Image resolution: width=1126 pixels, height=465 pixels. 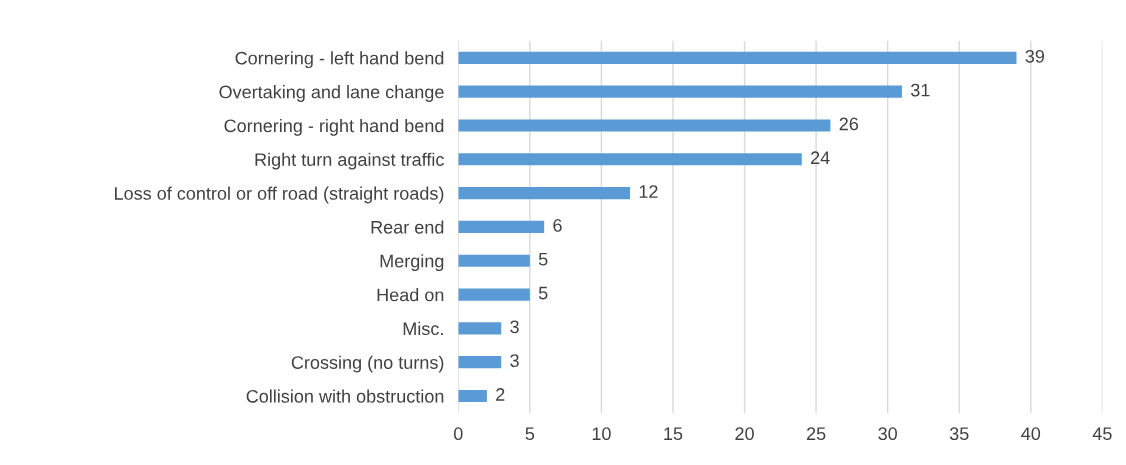 What do you see at coordinates (887, 434) in the screenshot?
I see `x-tick-label: 30` at bounding box center [887, 434].